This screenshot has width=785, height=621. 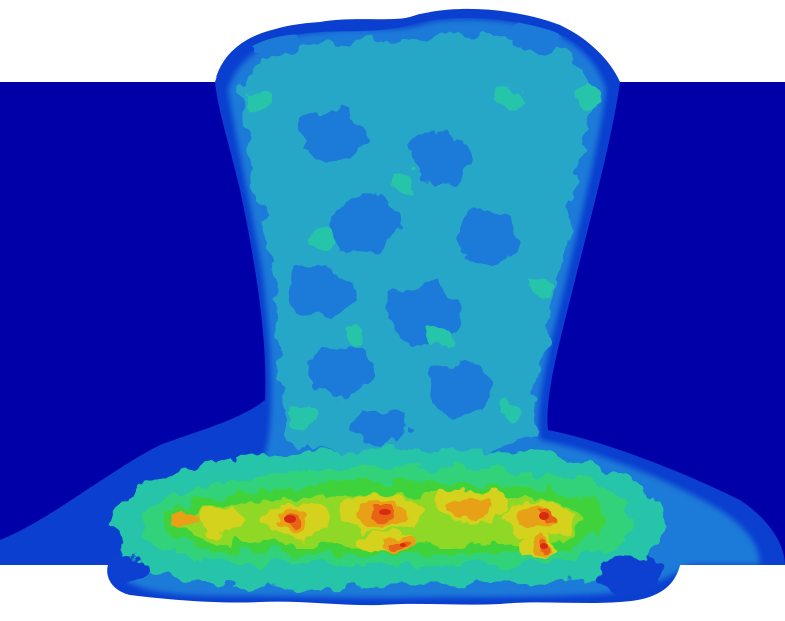 I want to click on weld-cap-rim, so click(x=416, y=44).